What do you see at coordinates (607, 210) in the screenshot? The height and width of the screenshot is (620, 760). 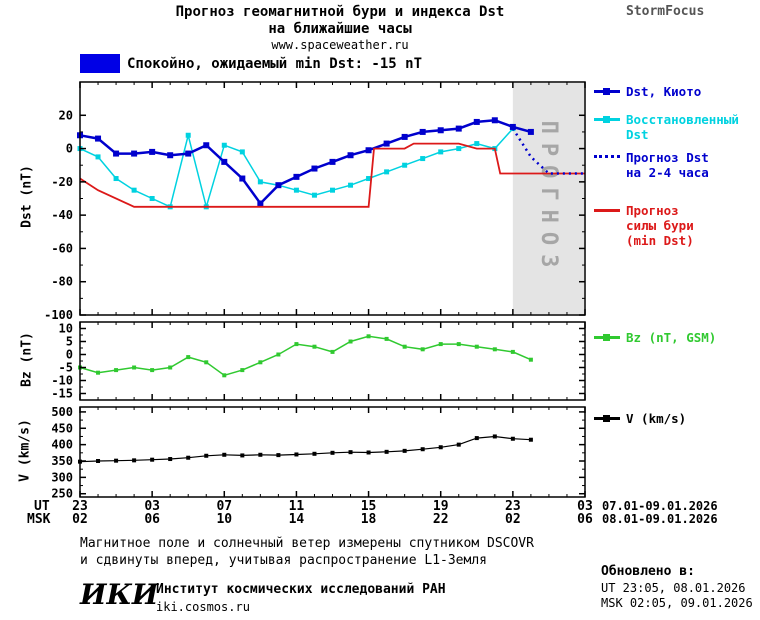 I see `legend-line-icon` at bounding box center [607, 210].